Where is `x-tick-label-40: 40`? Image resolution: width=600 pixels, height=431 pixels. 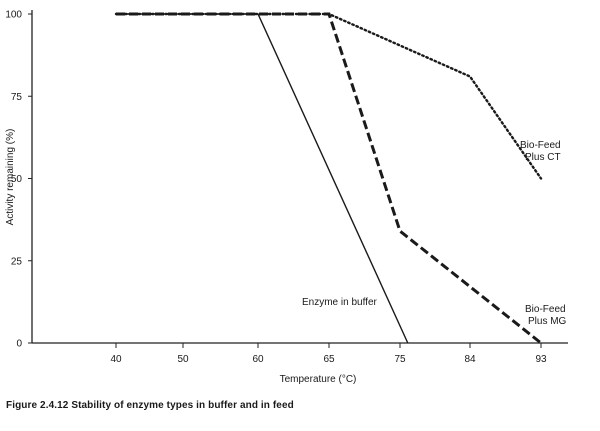 x-tick-label-40: 40 is located at coordinates (116, 359).